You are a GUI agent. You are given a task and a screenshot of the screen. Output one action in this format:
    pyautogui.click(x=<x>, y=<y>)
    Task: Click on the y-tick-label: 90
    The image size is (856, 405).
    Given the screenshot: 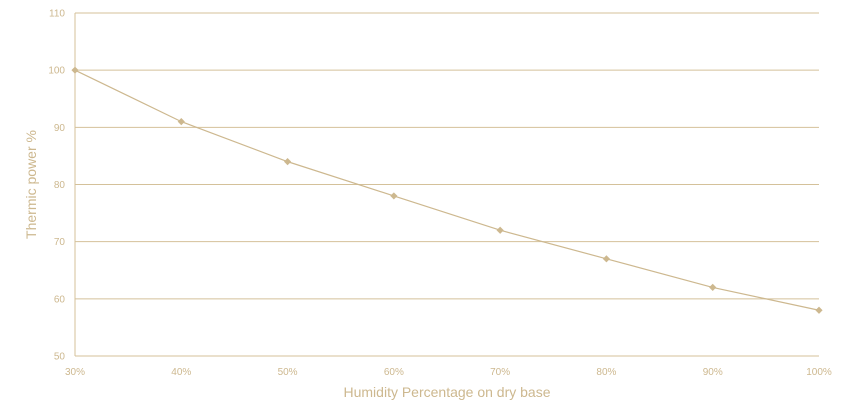 What is the action you would take?
    pyautogui.click(x=60, y=128)
    